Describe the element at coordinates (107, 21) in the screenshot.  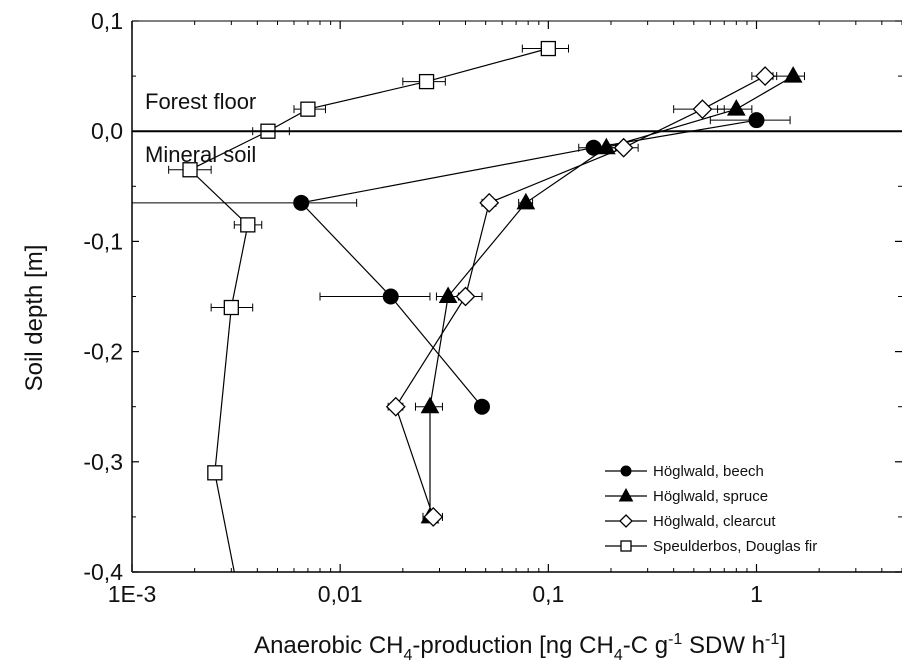
I see `y-tick-label: 0,1` at that location.